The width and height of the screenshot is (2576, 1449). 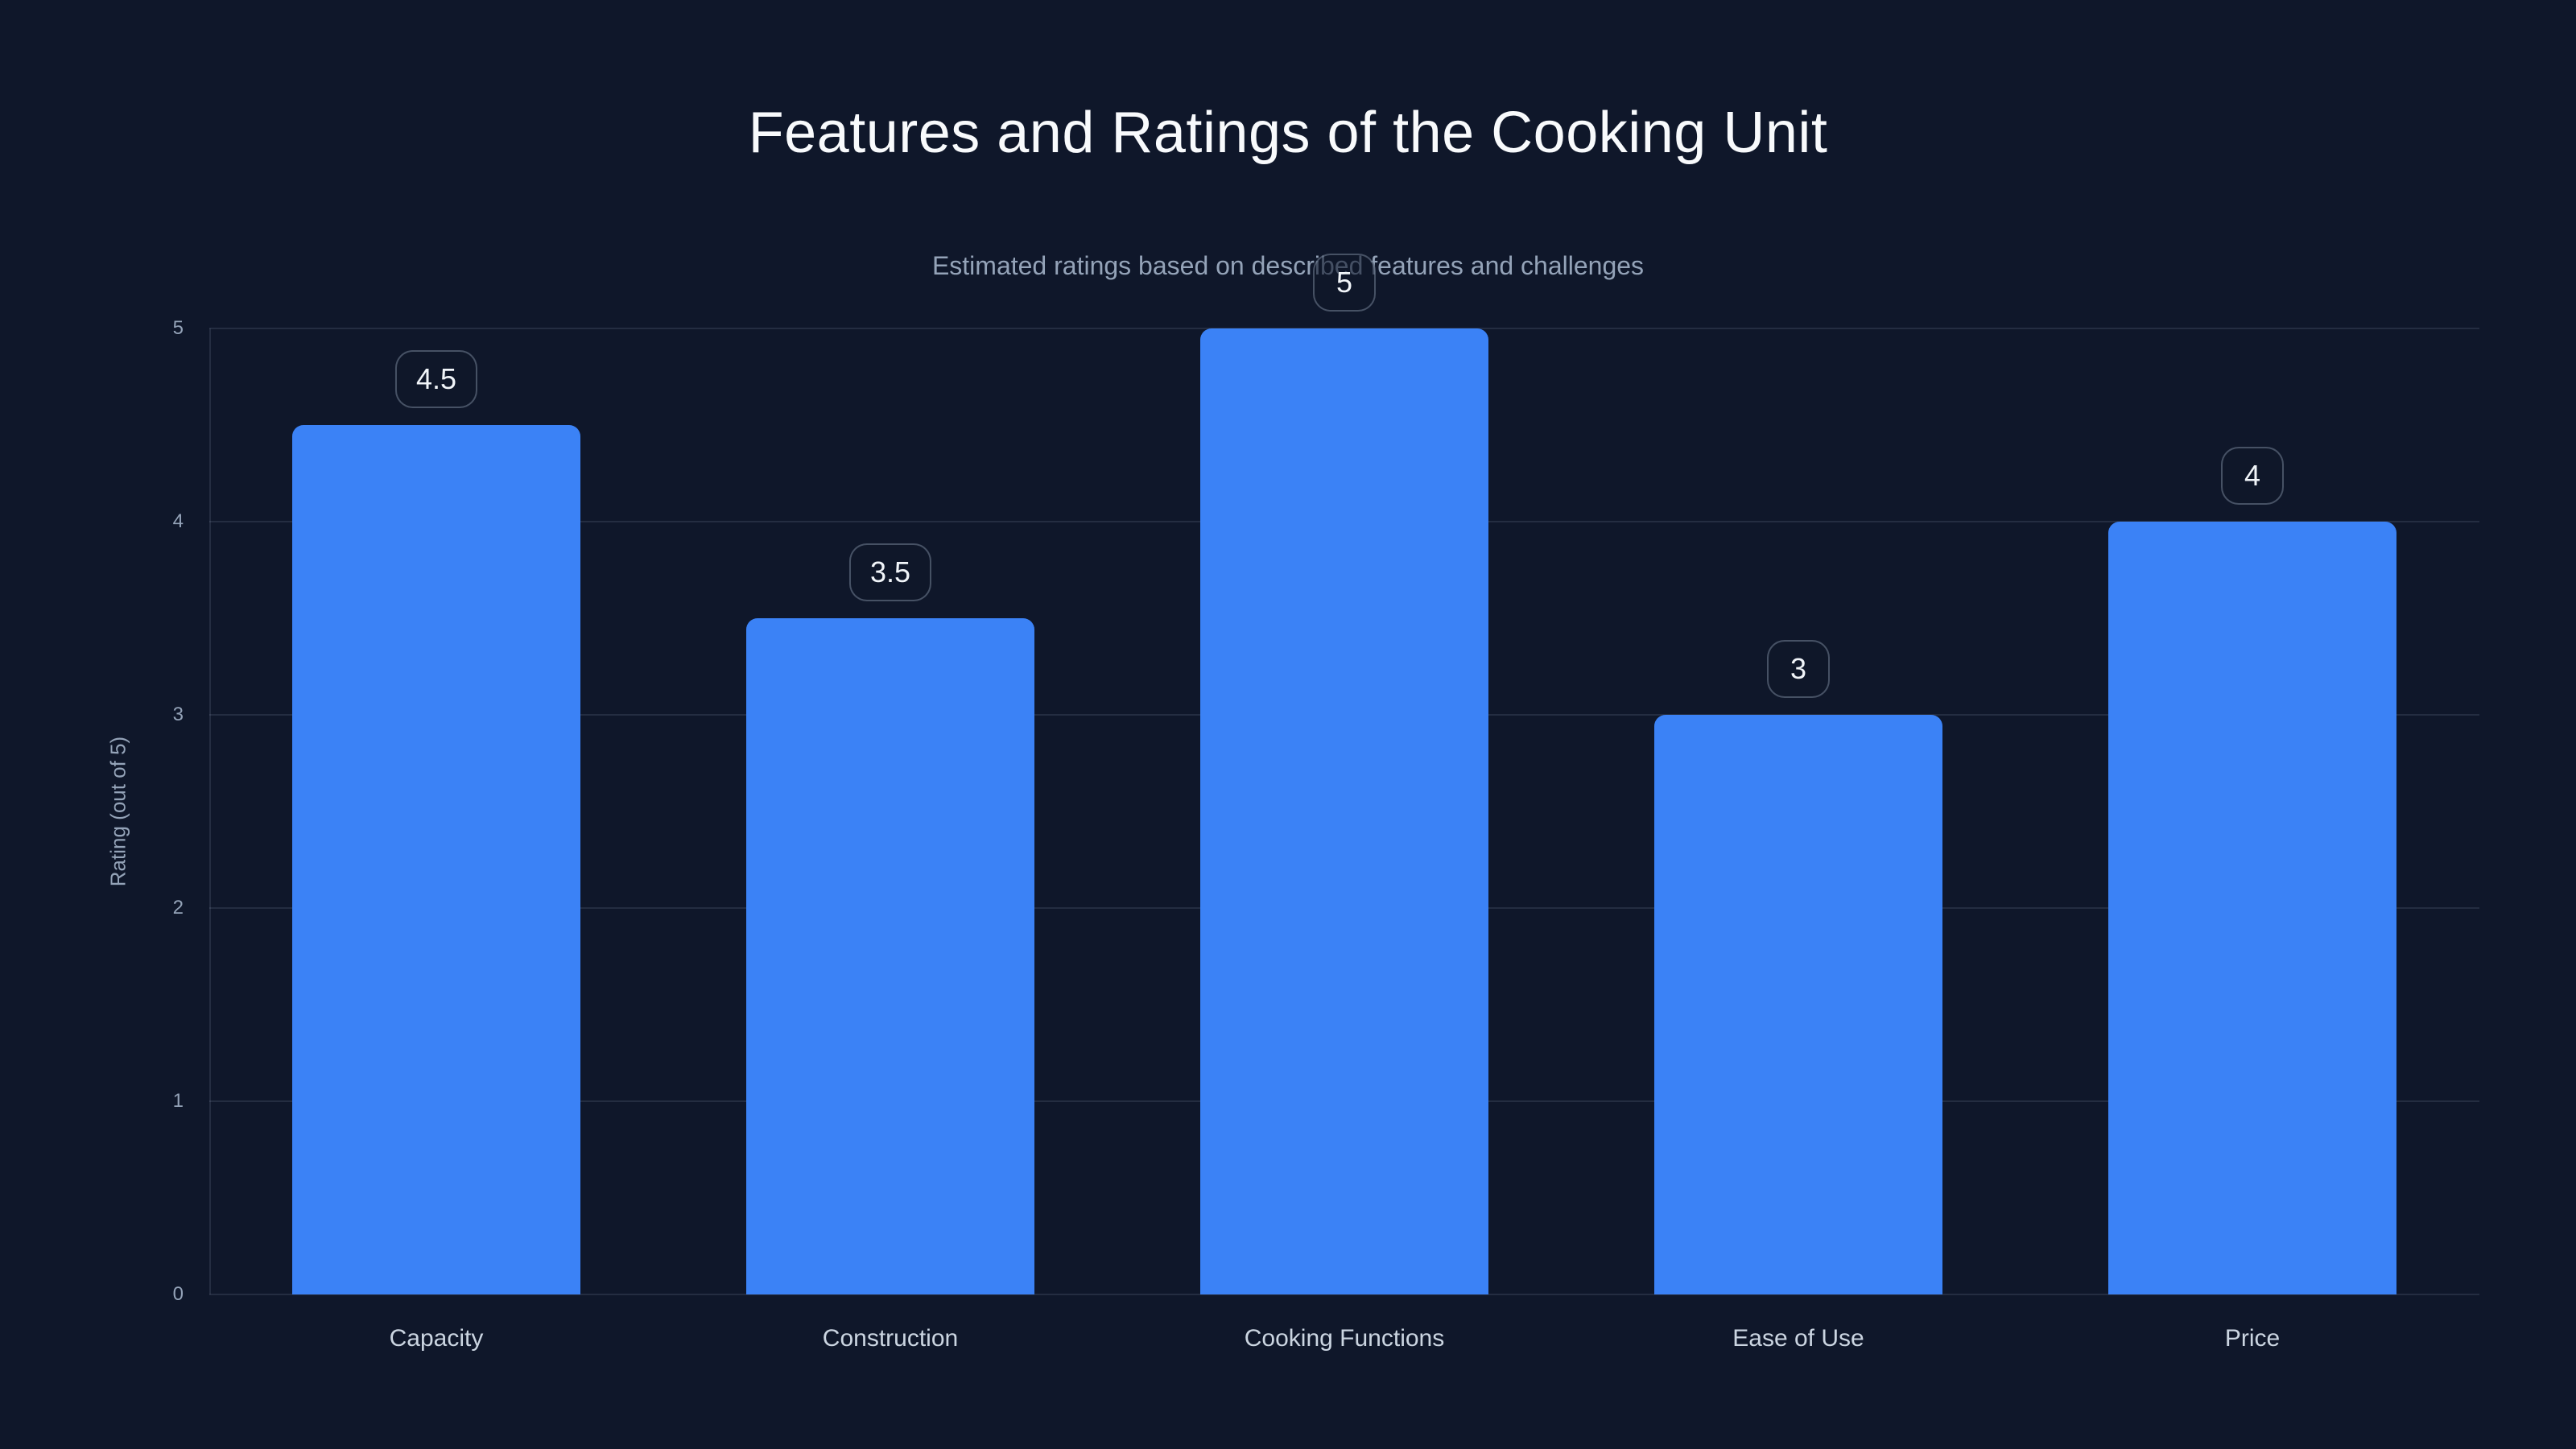 I want to click on bar-band: 3.5, so click(x=890, y=811).